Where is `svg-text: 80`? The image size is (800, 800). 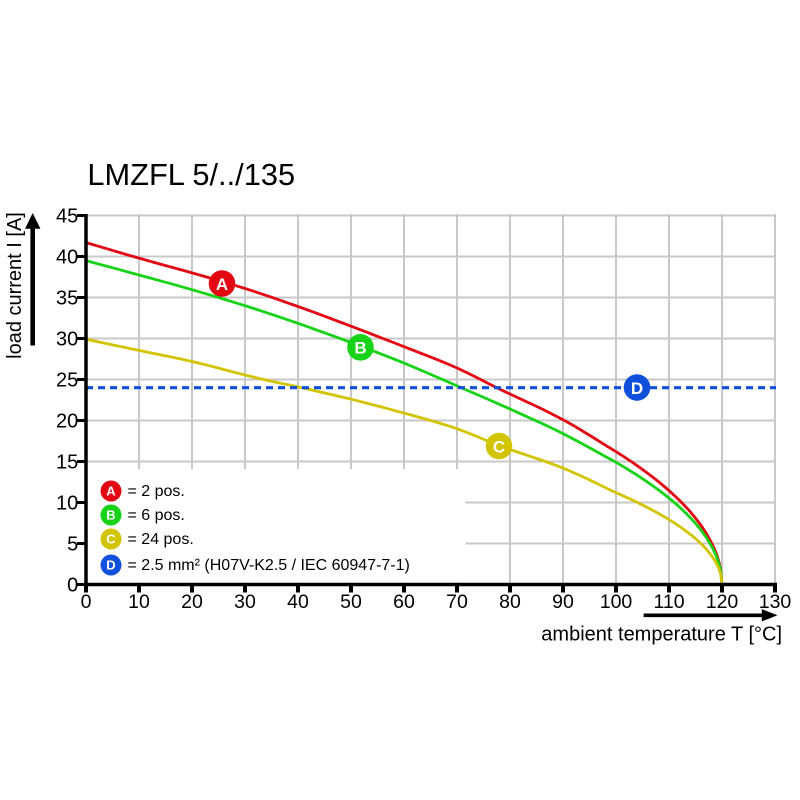
svg-text: 80 is located at coordinates (510, 602).